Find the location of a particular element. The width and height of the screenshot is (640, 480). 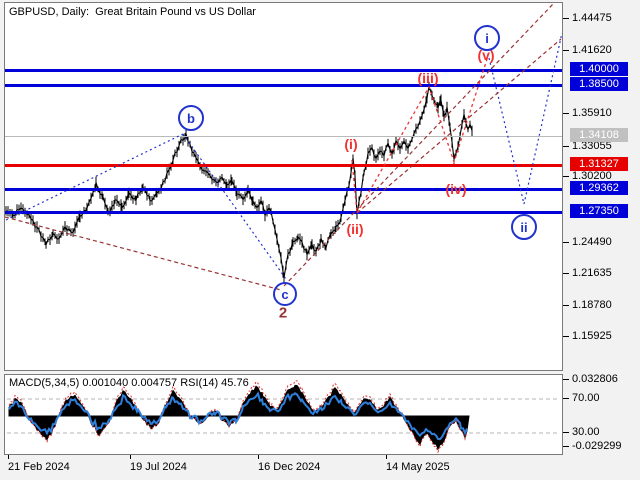

price-tick-label-1.15925: 1.15925 is located at coordinates (592, 336).